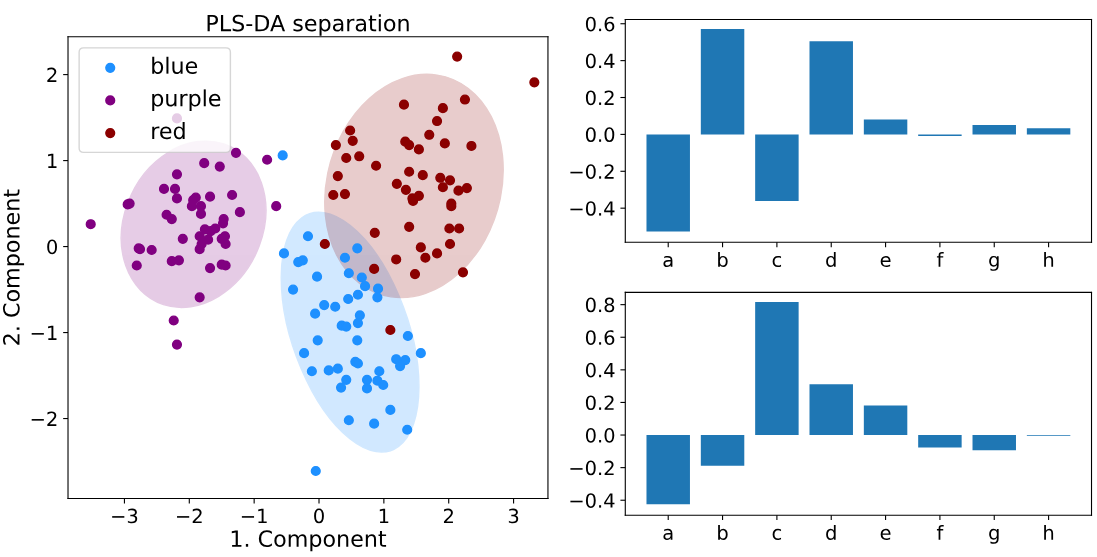 The width and height of the screenshot is (1097, 557). Describe the element at coordinates (168, 131) in the screenshot. I see `legend-label: red` at that location.